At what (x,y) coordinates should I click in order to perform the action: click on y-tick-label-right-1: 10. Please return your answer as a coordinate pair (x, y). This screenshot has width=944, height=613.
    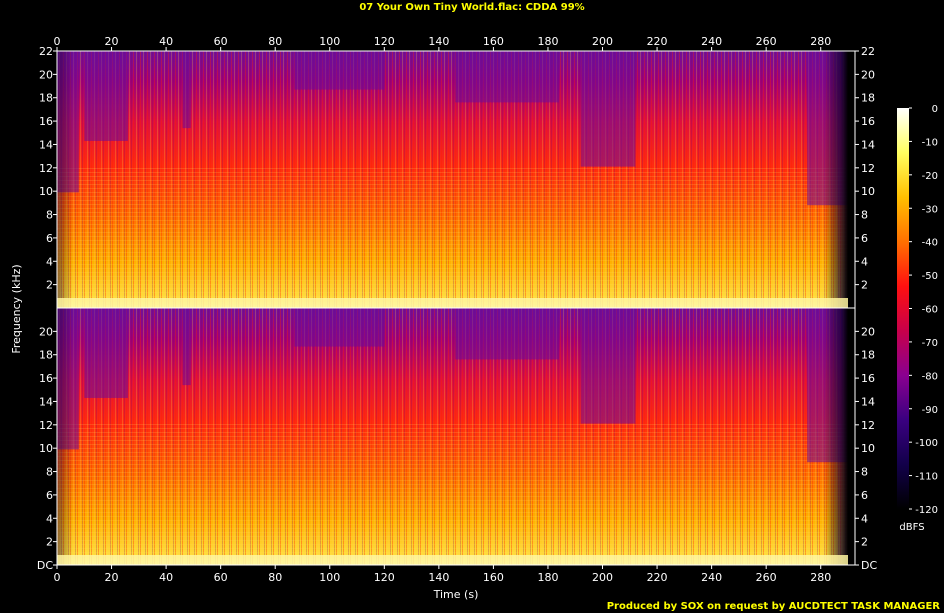
    Looking at the image, I should click on (868, 191).